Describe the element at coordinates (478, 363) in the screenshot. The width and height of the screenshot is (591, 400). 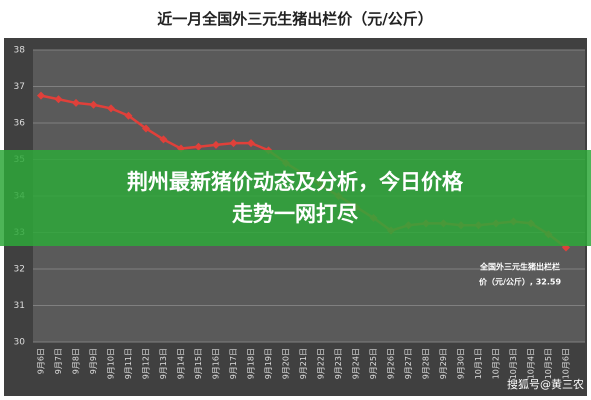
I see `x-tick-label: 10月1日` at that location.